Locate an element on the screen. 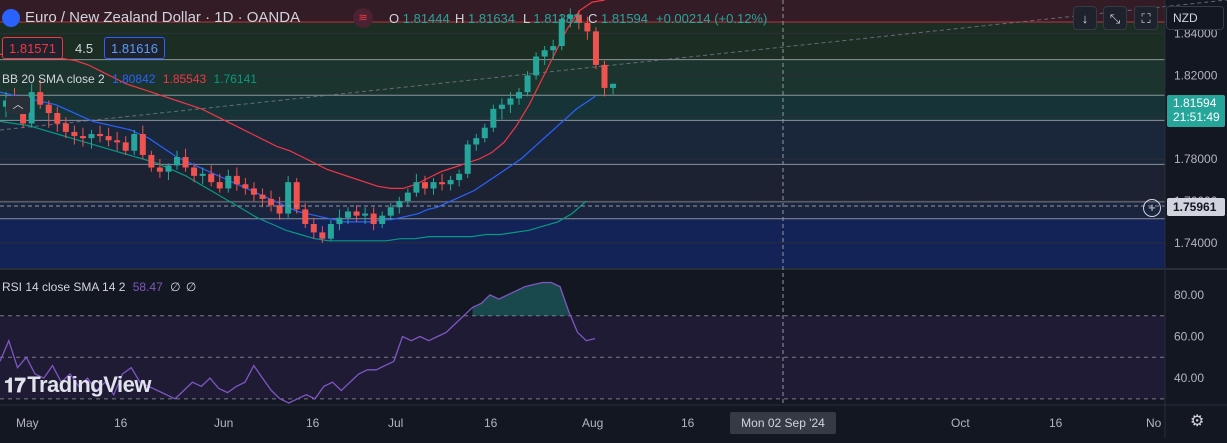 The height and width of the screenshot is (443, 1227). sell-button: 1.81571 is located at coordinates (32, 48).